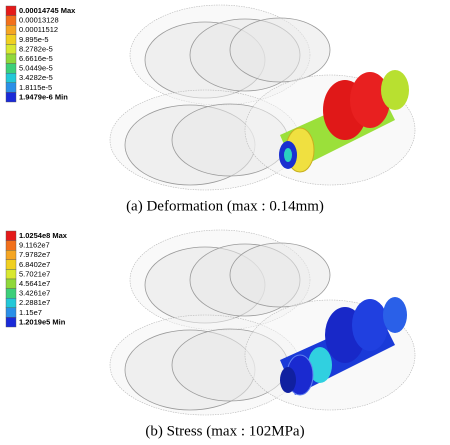  Describe the element at coordinates (38, 29) in the screenshot. I see `legend-label: 0.00011512` at that location.